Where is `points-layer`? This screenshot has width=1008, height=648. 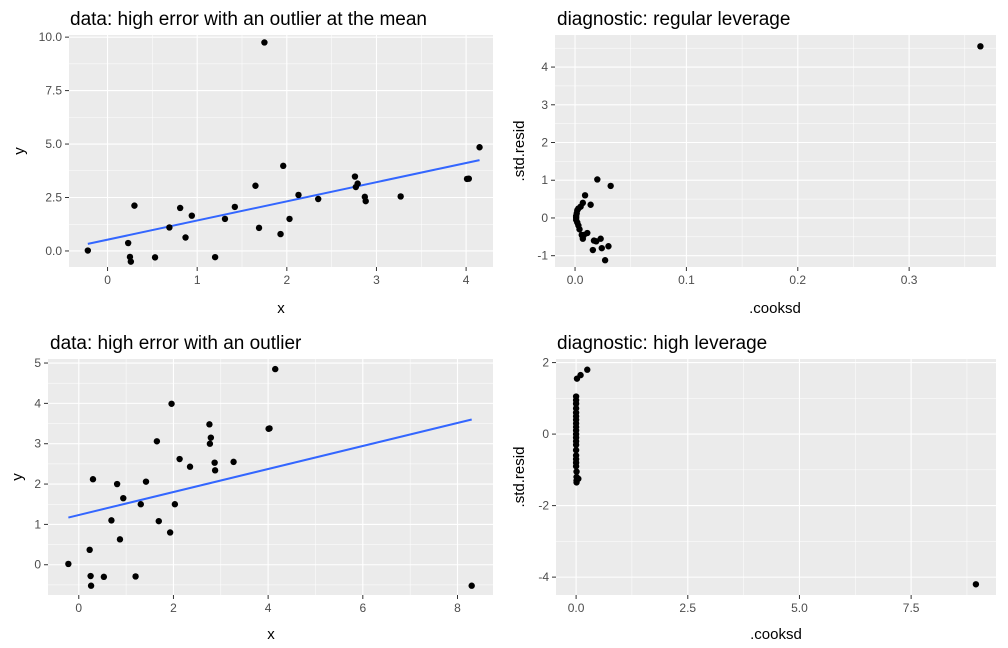
points-layer is located at coordinates (778, 153).